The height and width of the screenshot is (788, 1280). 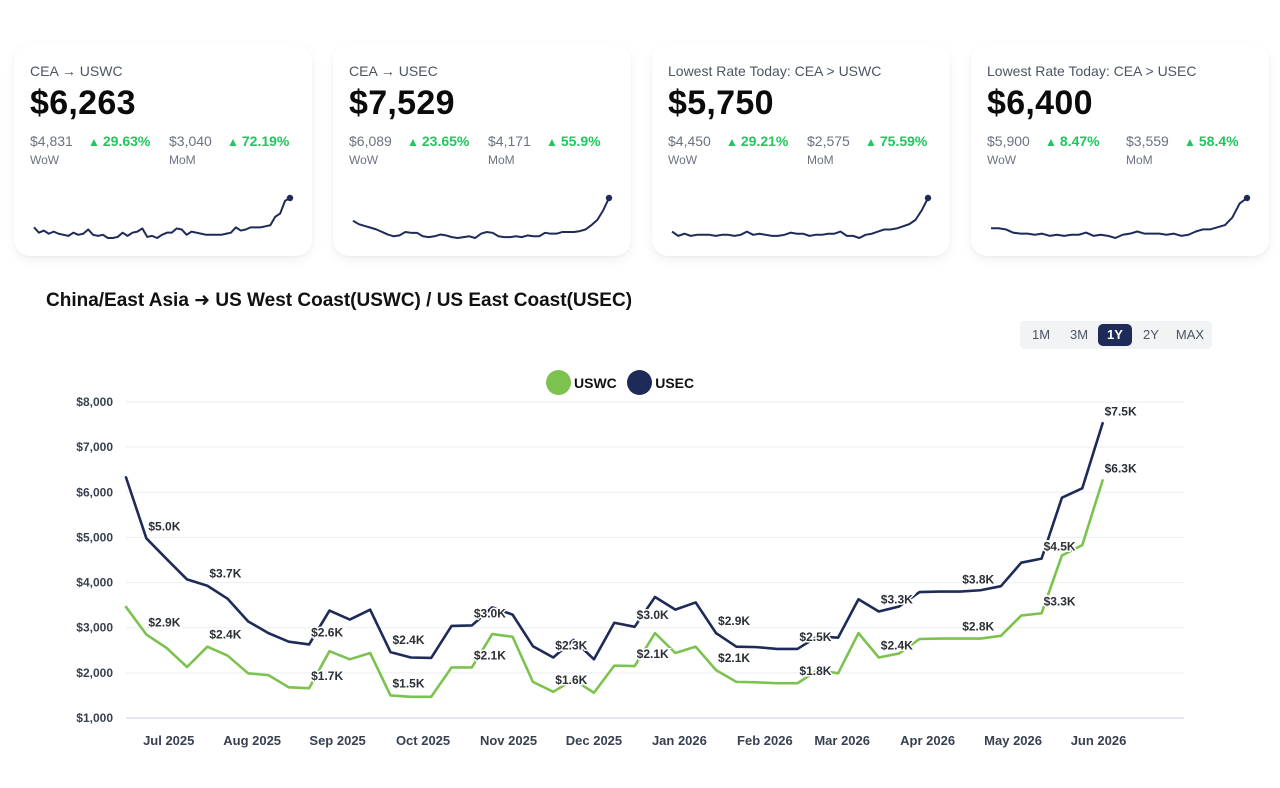 What do you see at coordinates (509, 141) in the screenshot?
I see `mom-prev-value: $4,171` at bounding box center [509, 141].